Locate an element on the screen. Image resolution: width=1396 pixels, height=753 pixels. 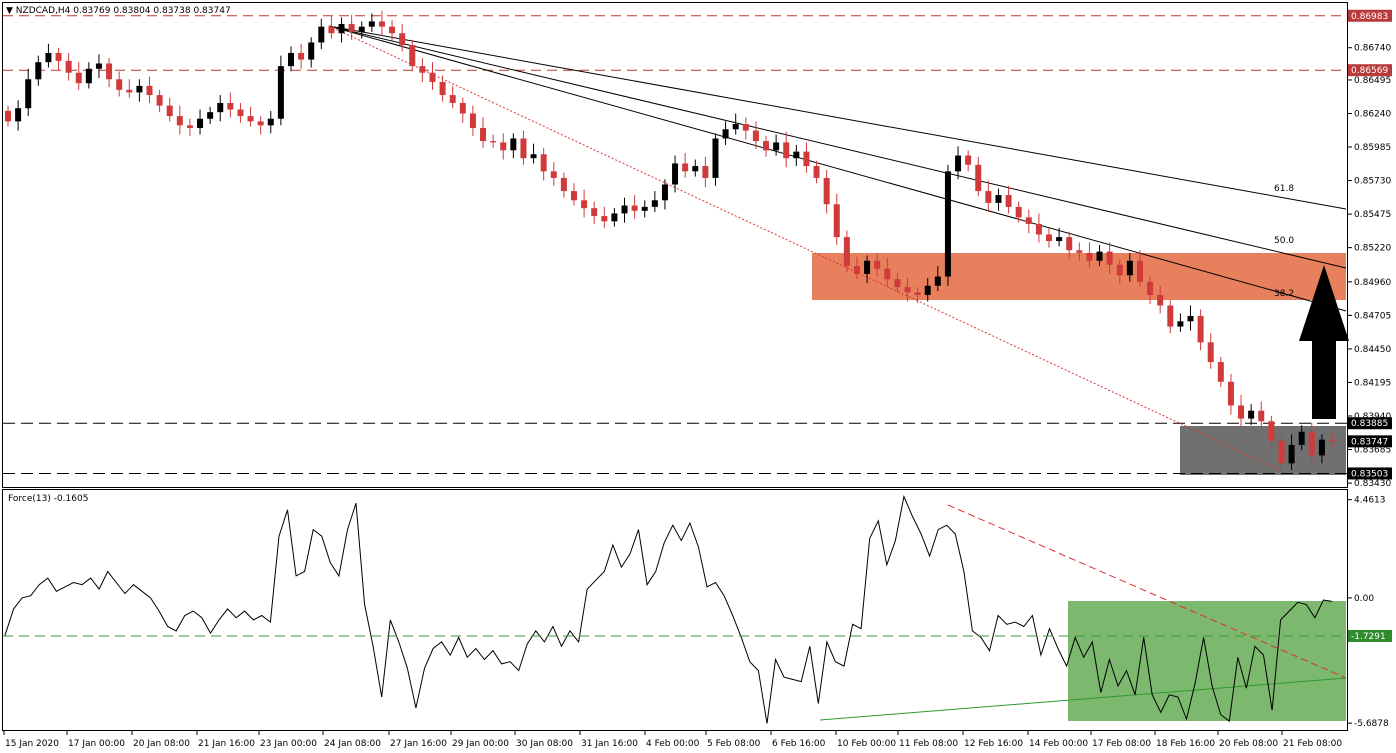
level-badge-label: 0.86983 is located at coordinates (1369, 17).